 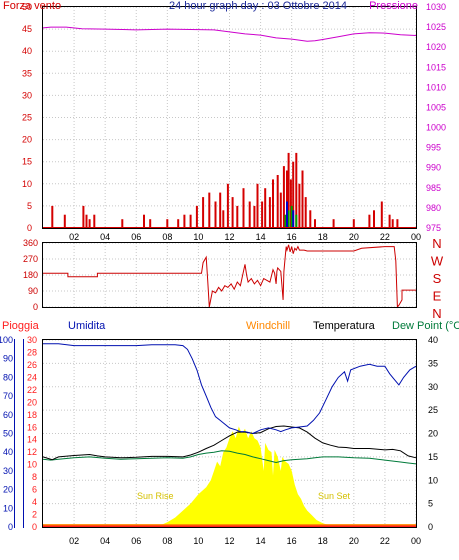 I want to click on y-tick-label: 4, so click(x=34, y=502).